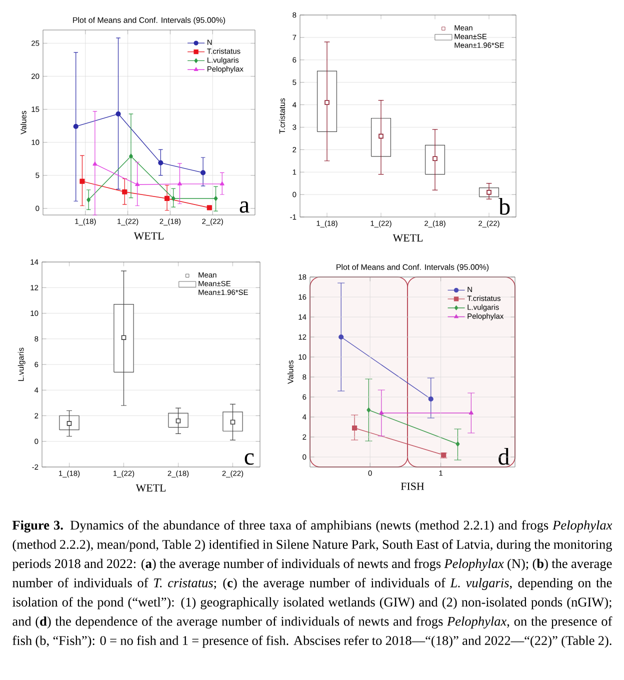 This screenshot has height=680, width=624. I want to click on annotation: b, so click(504, 206).